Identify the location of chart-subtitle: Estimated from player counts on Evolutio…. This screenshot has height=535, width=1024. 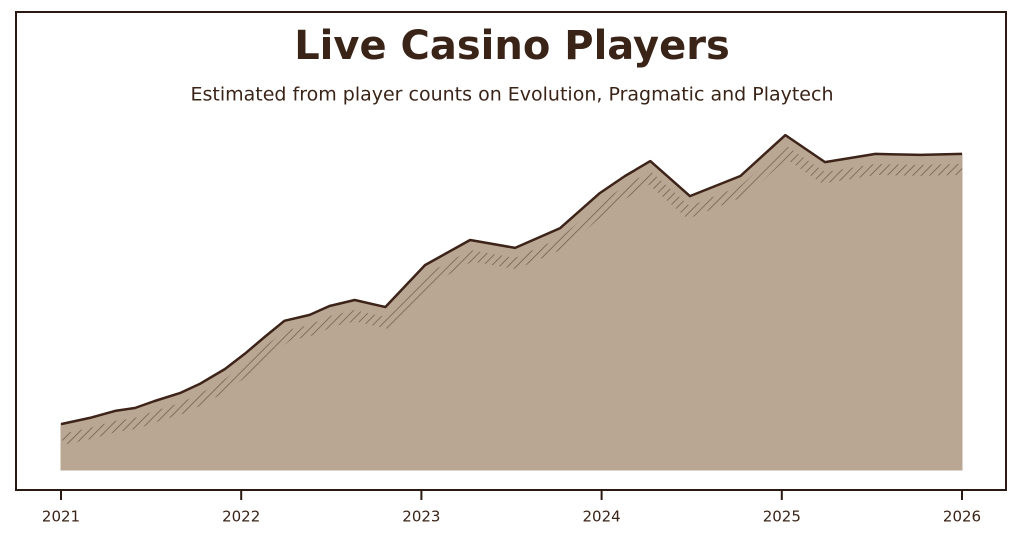
(511, 95).